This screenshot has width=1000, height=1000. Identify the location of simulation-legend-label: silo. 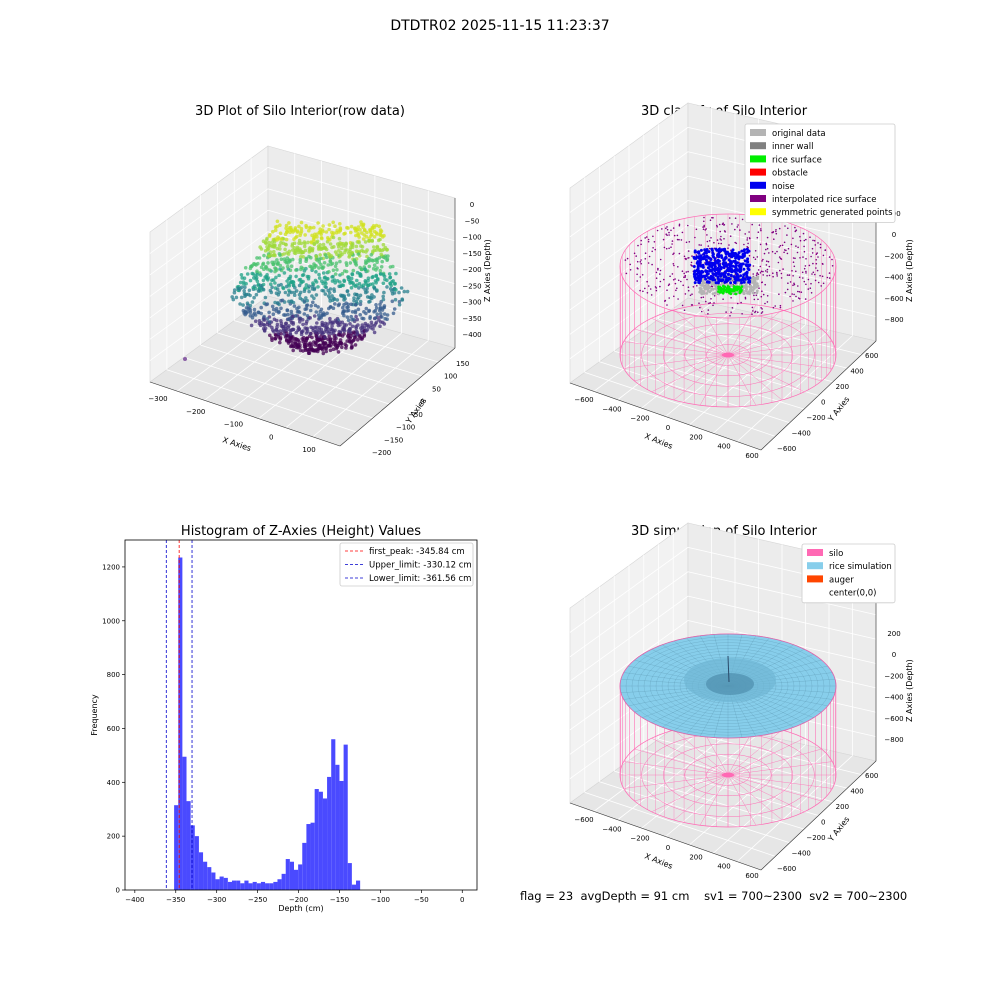
(836, 554).